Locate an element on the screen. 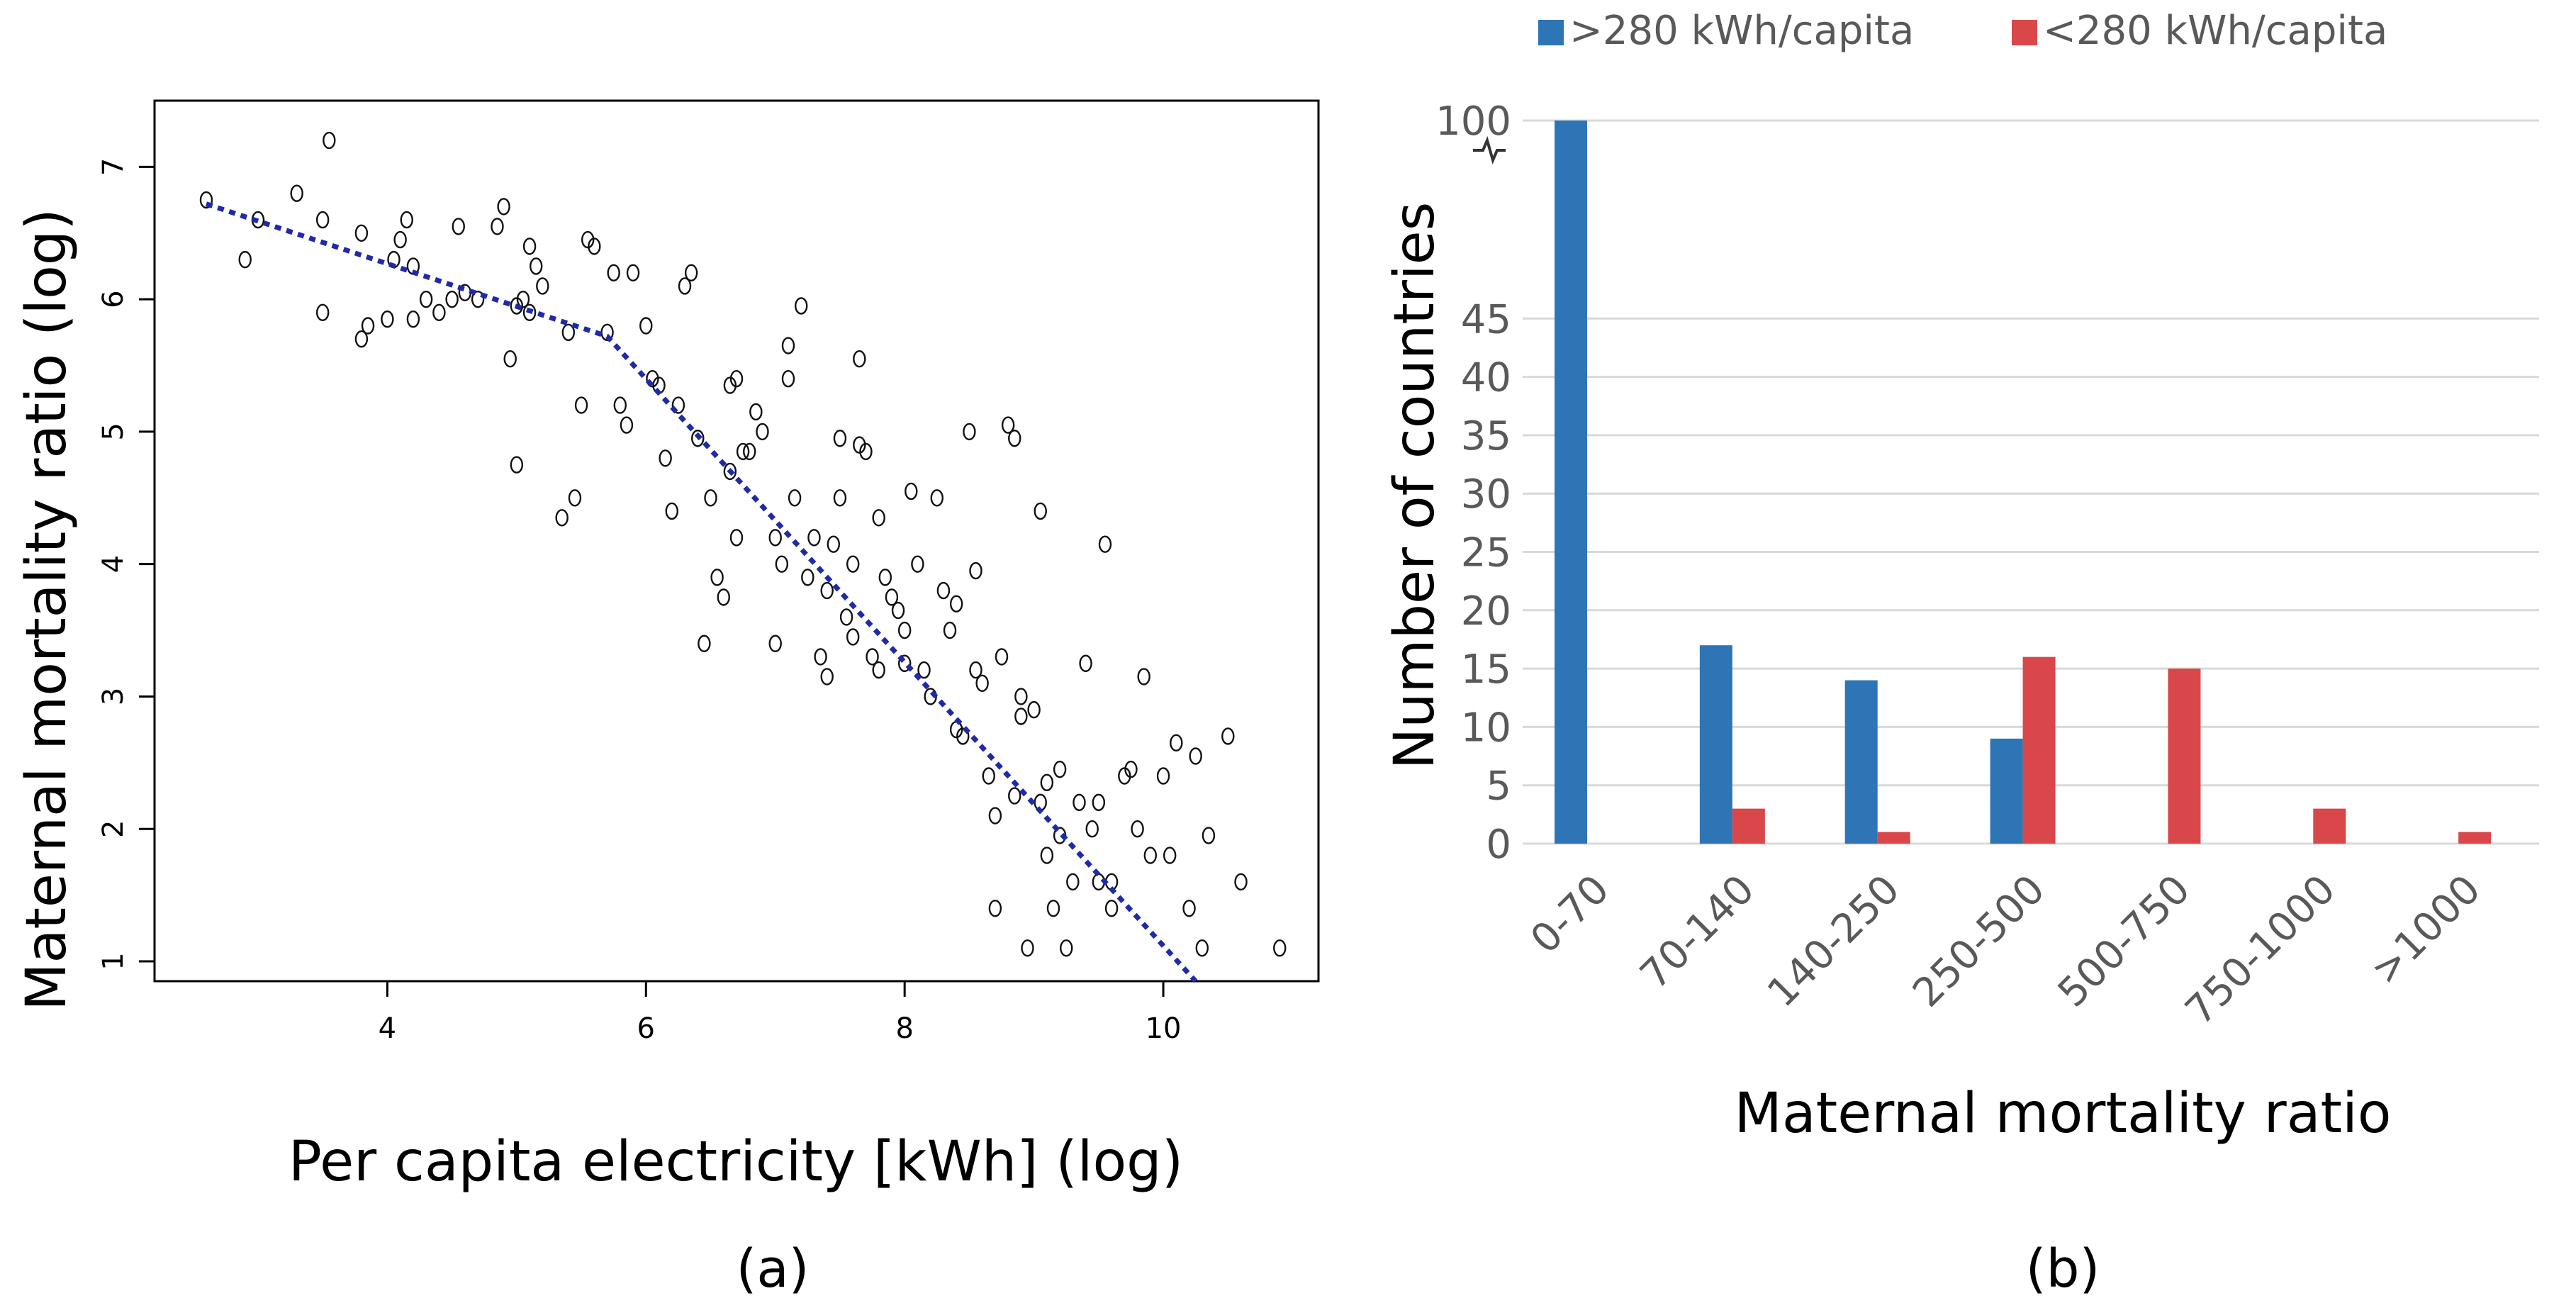 Image resolution: width=2576 pixels, height=1308 pixels. x-tick-label: 0-70 is located at coordinates (1570, 915).